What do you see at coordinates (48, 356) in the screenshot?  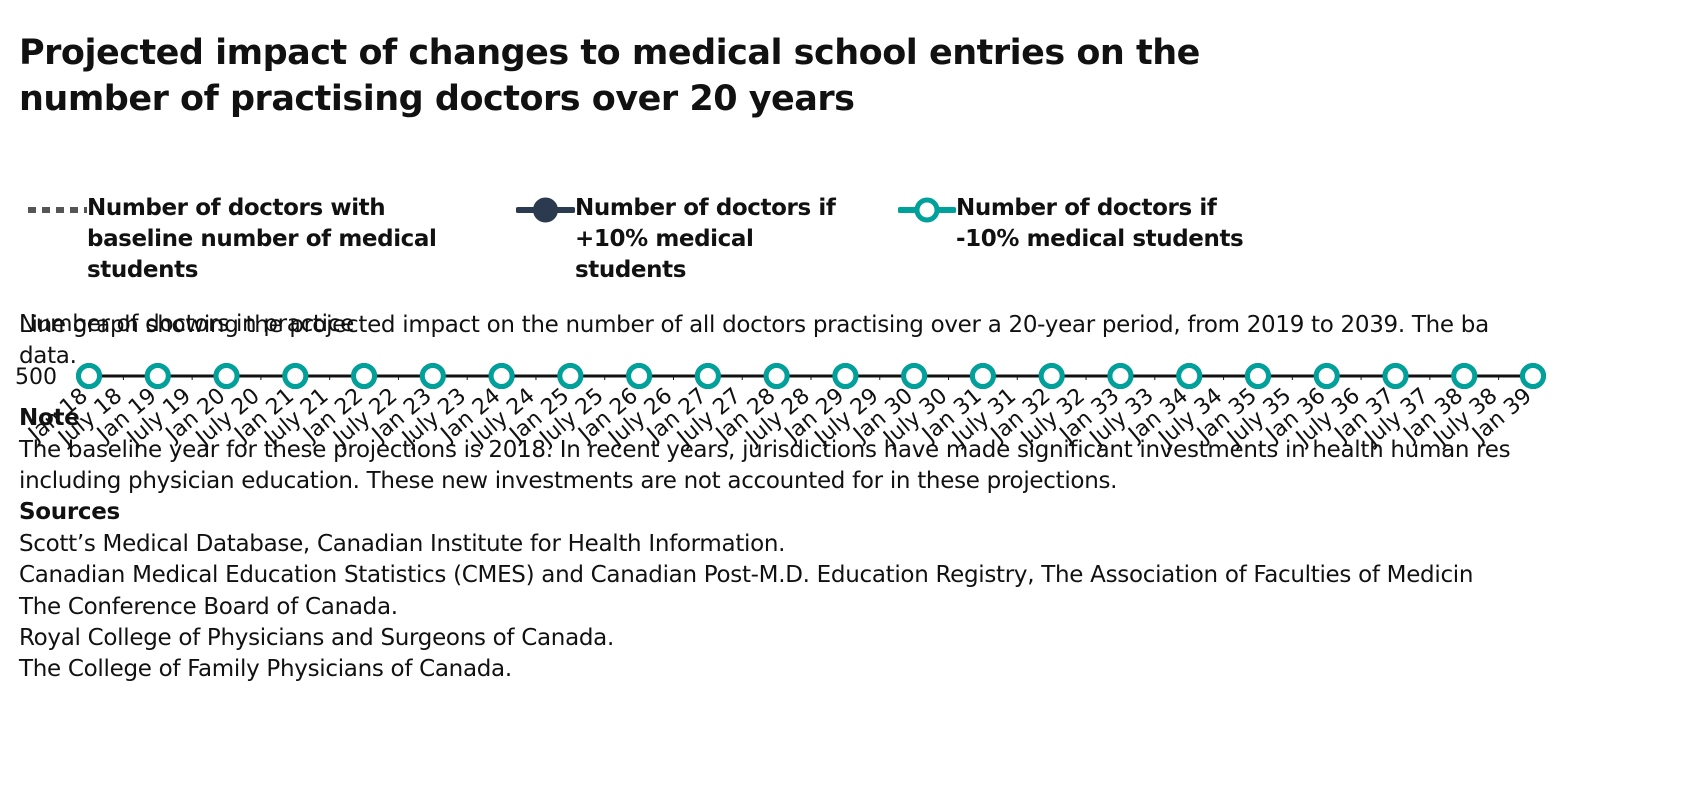 I see `description: data.` at bounding box center [48, 356].